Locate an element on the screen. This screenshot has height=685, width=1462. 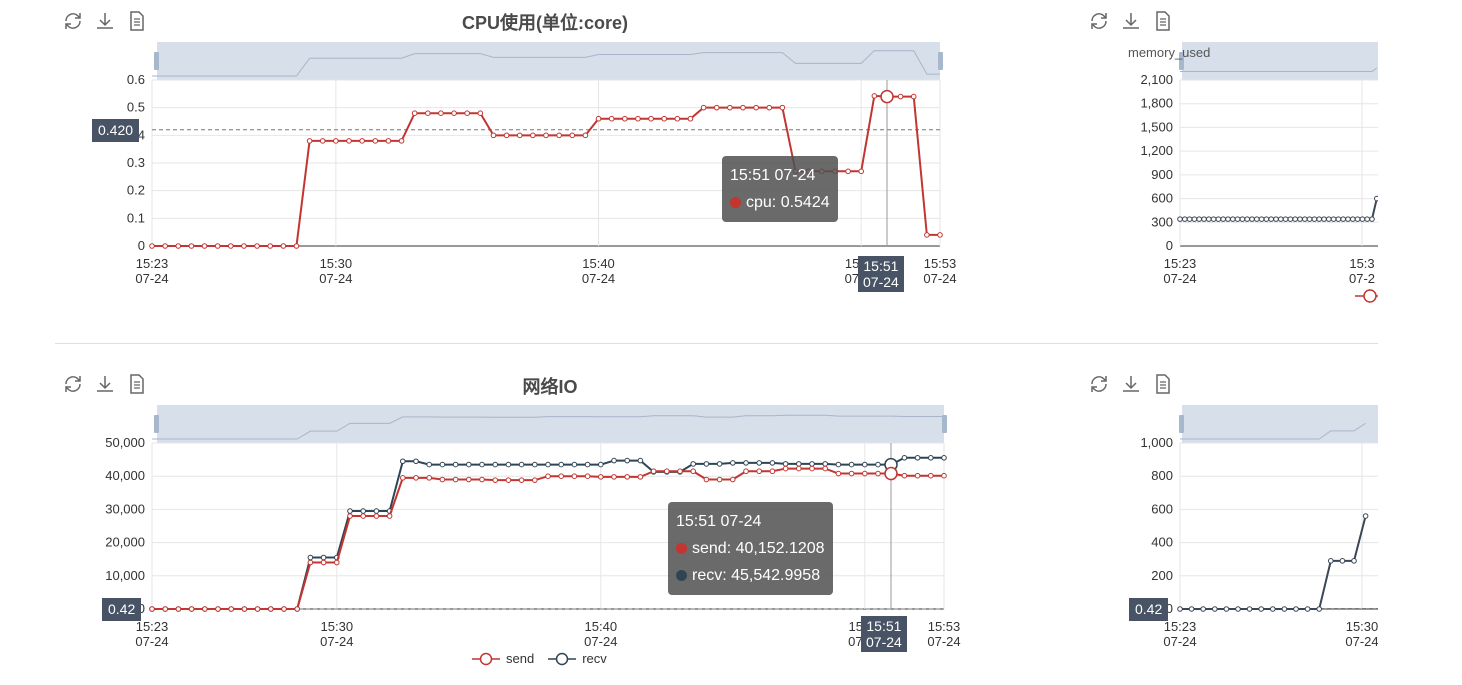
x-tick-label: 15:53 is located at coordinates (944, 626).